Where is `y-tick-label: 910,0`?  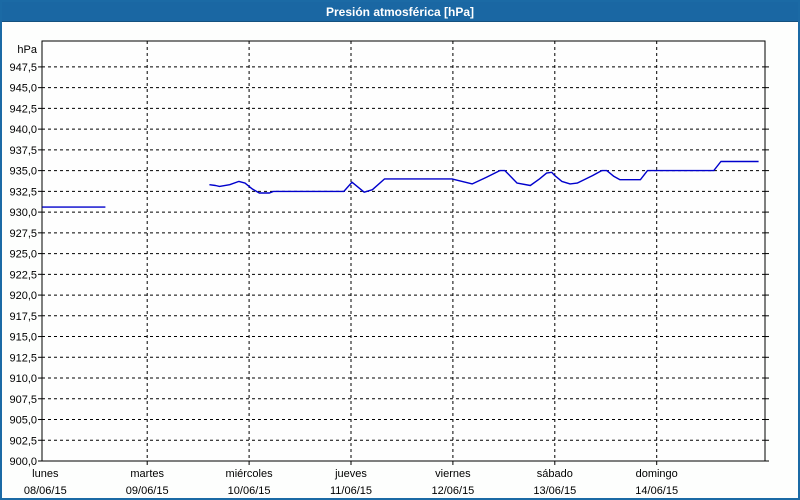 y-tick-label: 910,0 is located at coordinates (23, 379).